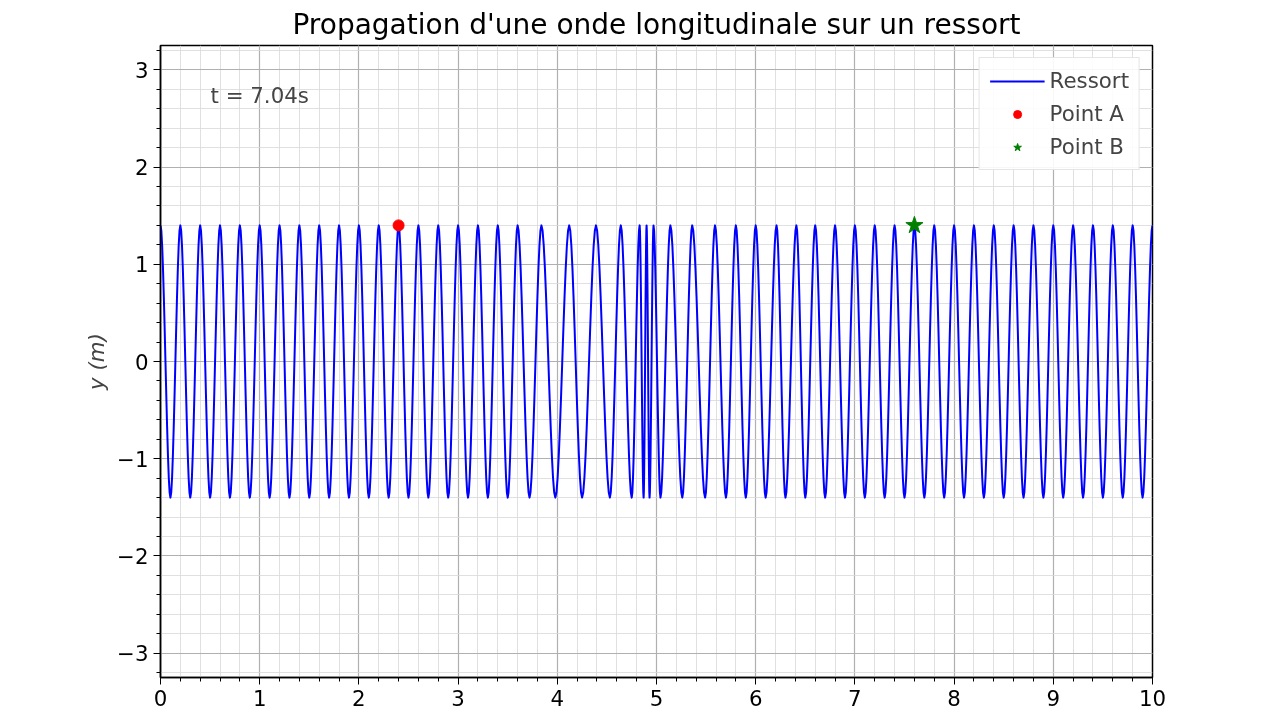  What do you see at coordinates (656, 698) in the screenshot?
I see `x-tick-label: 5` at bounding box center [656, 698].